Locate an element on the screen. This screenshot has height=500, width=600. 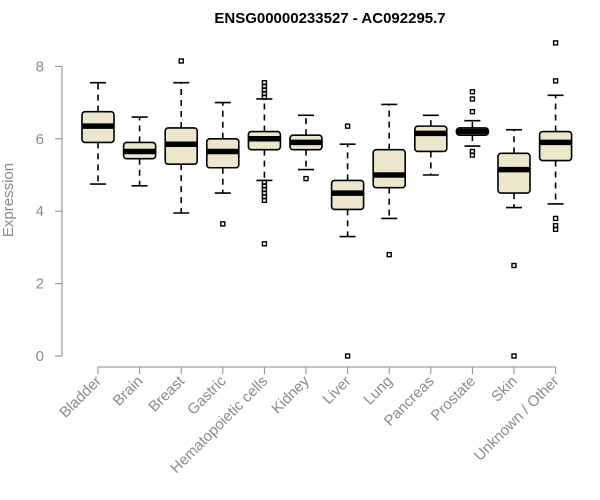
box-skin is located at coordinates (514, 243).